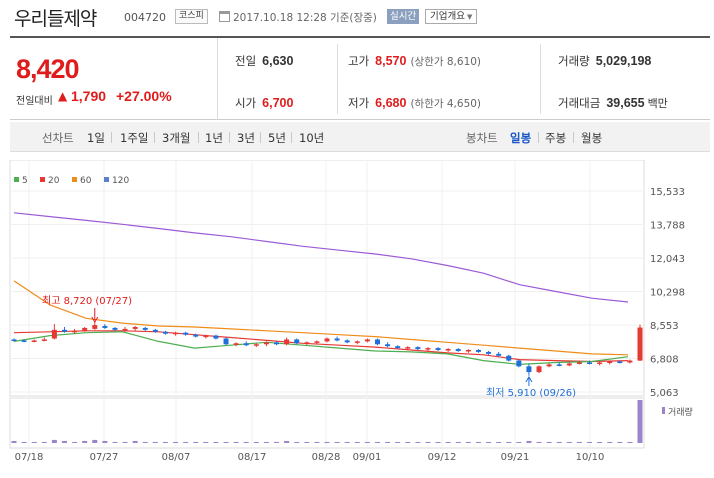 The image size is (714, 478). Describe the element at coordinates (592, 138) in the screenshot. I see `candle-monthly: 월봉` at that location.